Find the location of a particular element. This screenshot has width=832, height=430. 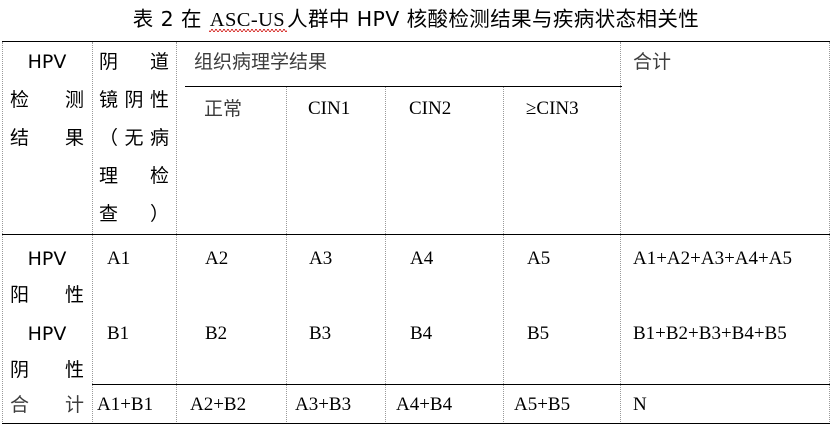

cell-row1-normal: A2 is located at coordinates (217, 258).